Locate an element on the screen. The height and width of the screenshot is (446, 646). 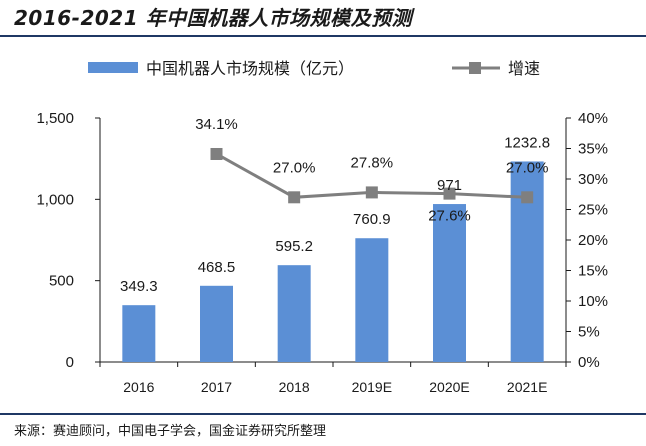
growth-value-label: 34.1% is located at coordinates (216, 124).